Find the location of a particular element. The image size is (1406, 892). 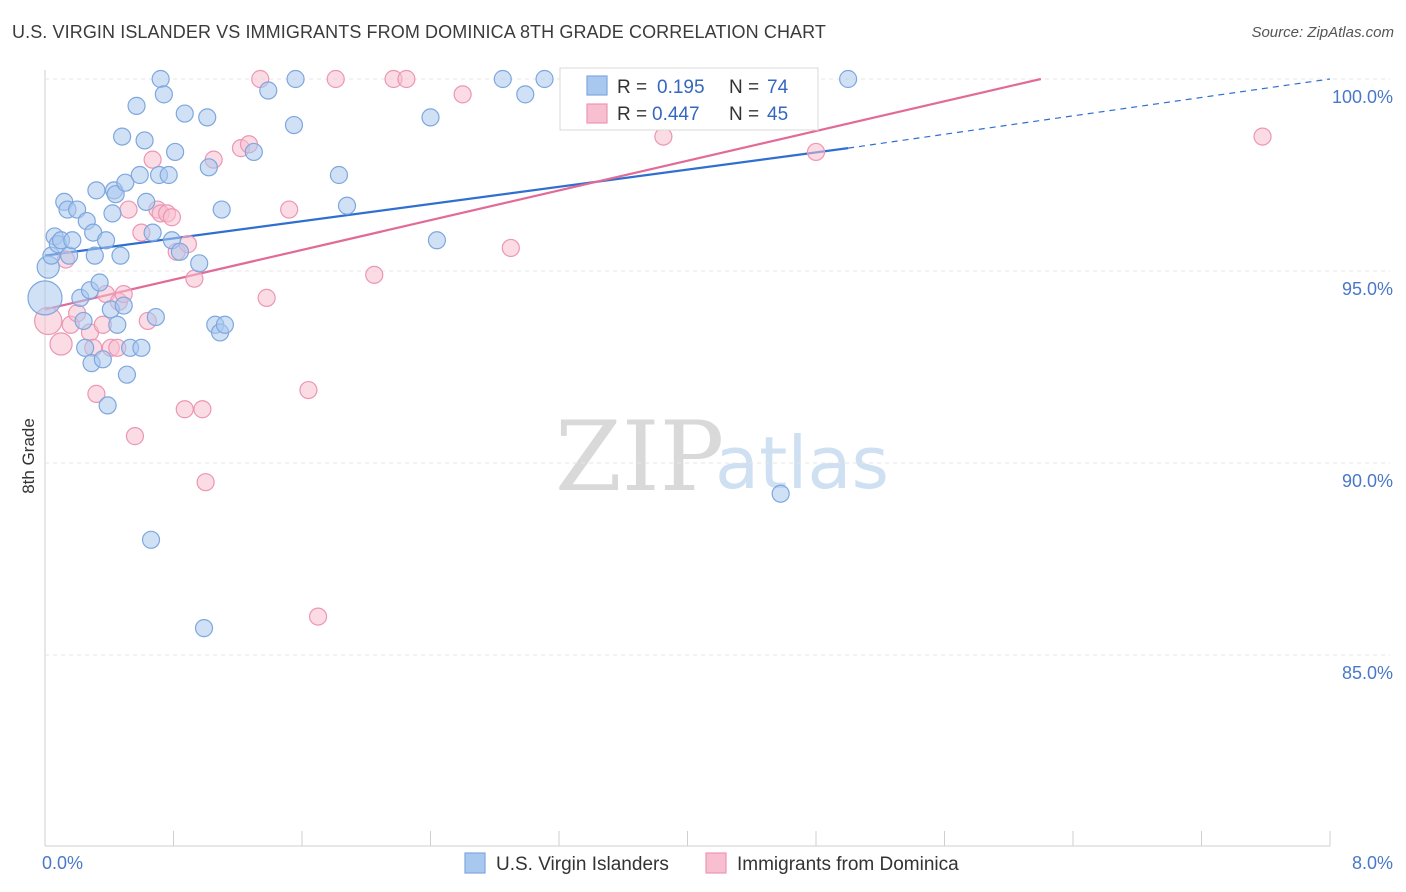

legend-n-value-blue: 74 is located at coordinates (778, 87).